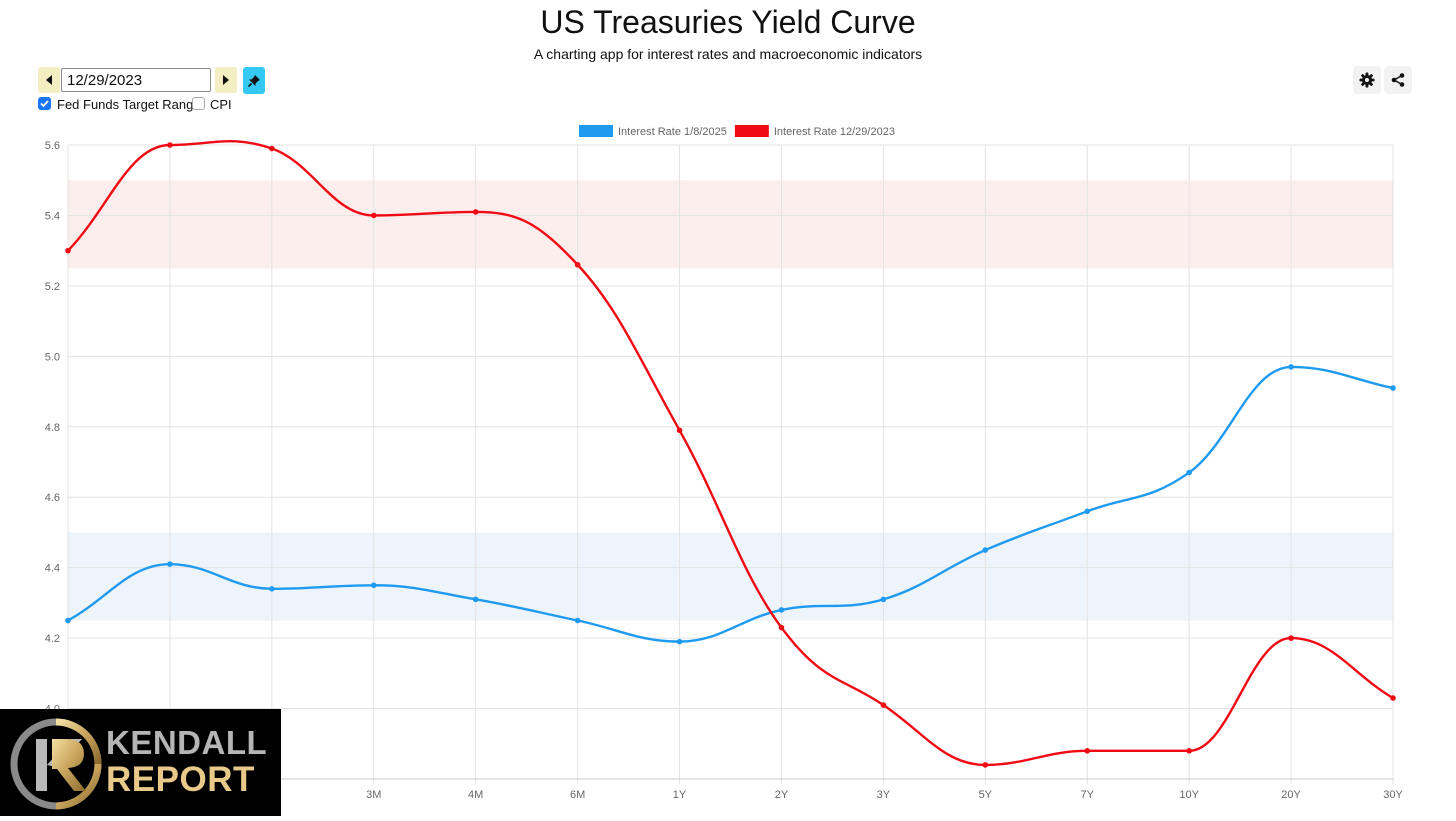 This screenshot has height=821, width=1456. Describe the element at coordinates (475, 795) in the screenshot. I see `x-tick-label: 4M` at that location.